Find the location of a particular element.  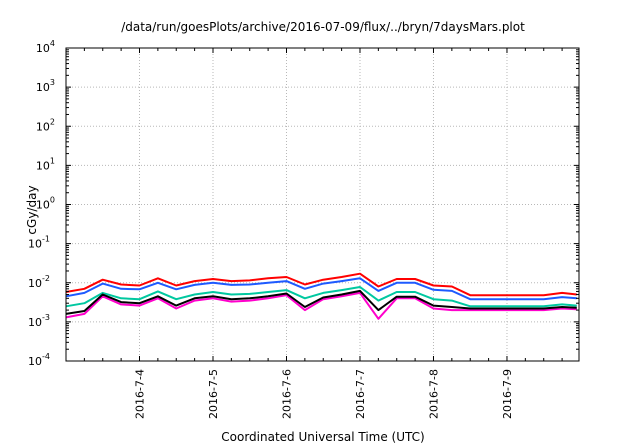

x-tick-label: 2016-7-4 is located at coordinates (139, 394).